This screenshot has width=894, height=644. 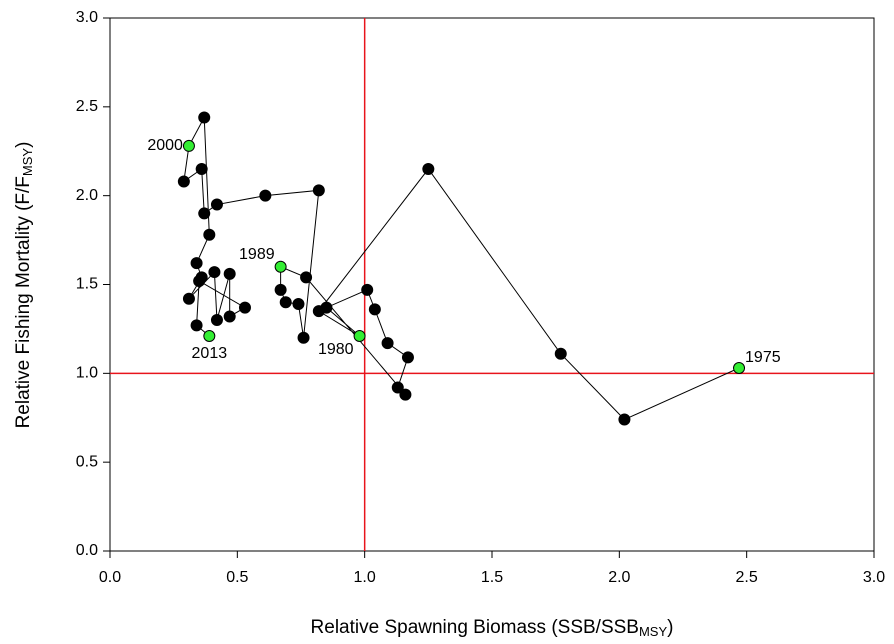 I want to click on y-title-end: ), so click(x=23, y=145).